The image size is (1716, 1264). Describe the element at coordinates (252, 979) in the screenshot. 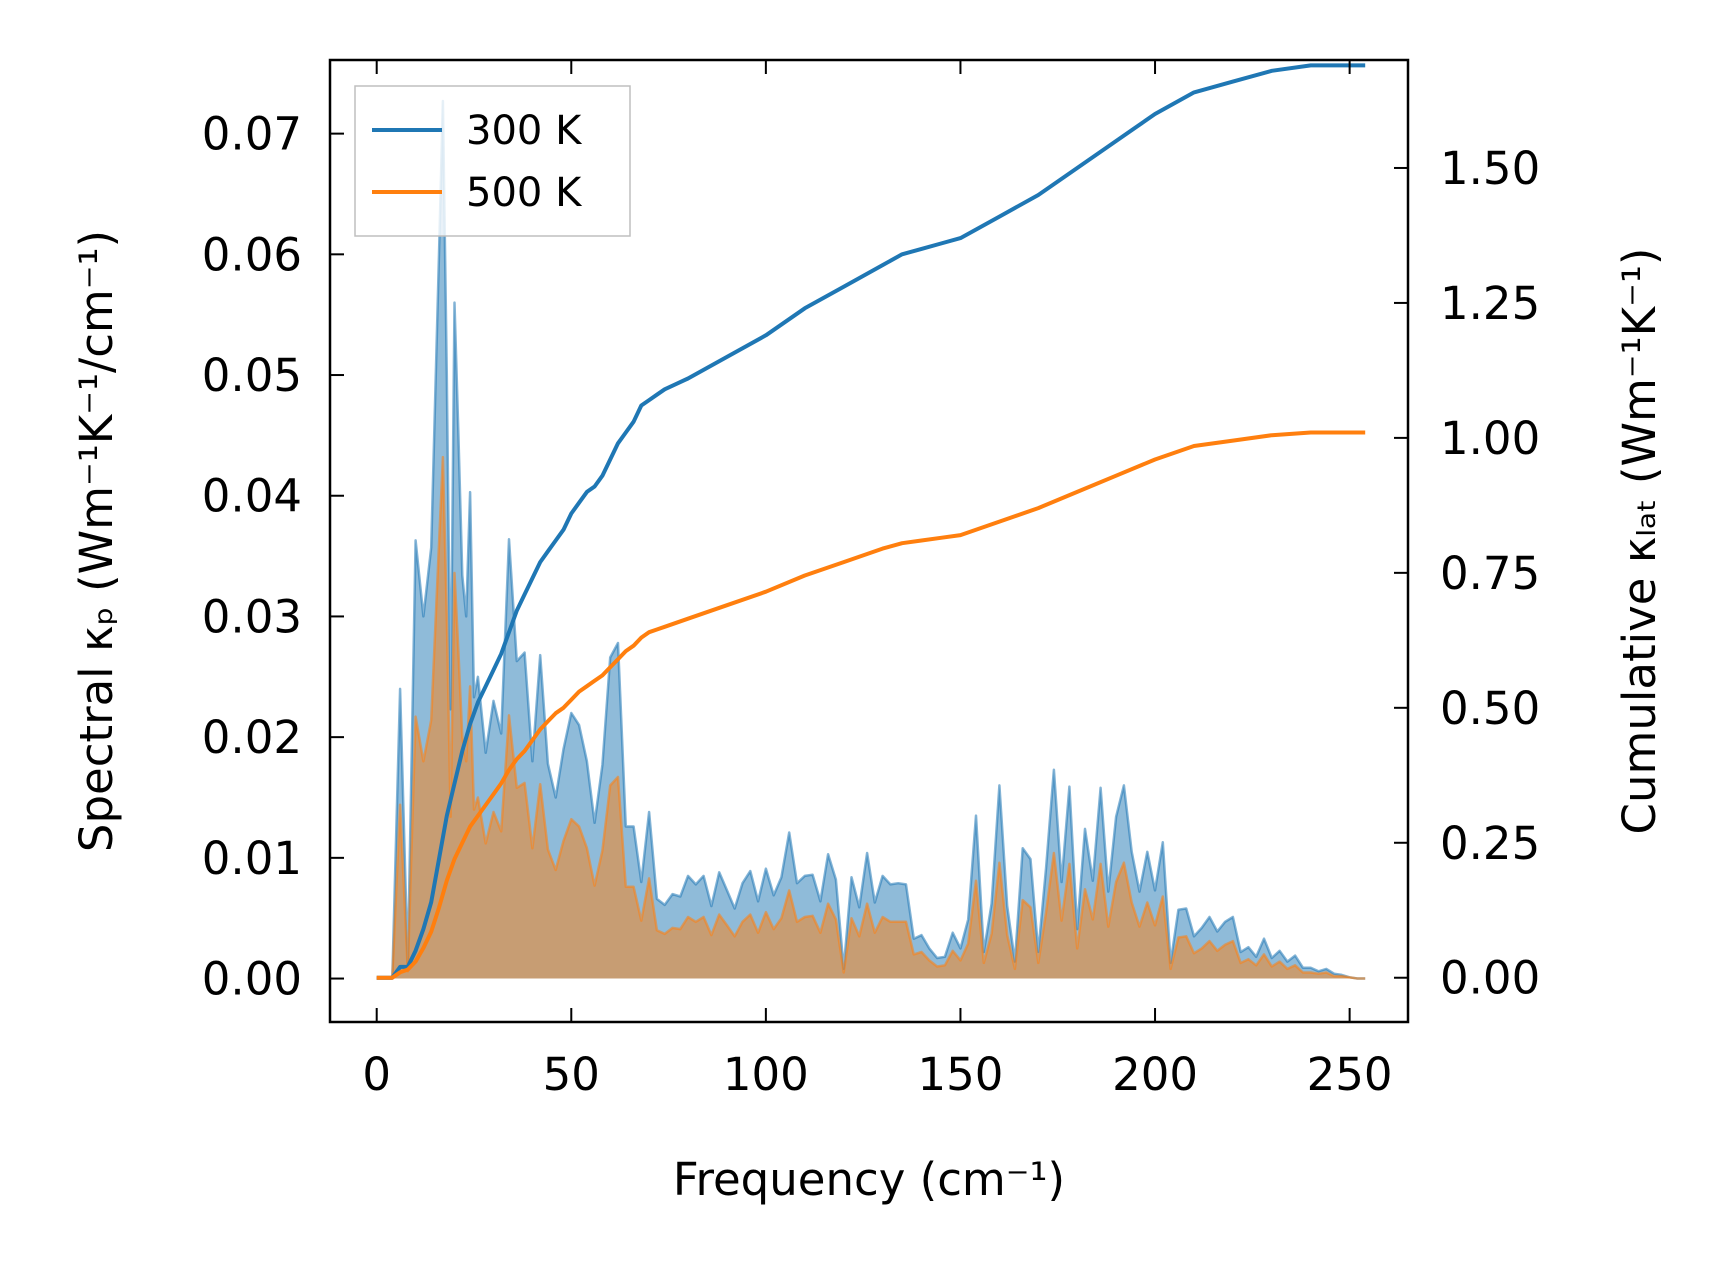

I see `y-left-tick-label: 0.00` at that location.